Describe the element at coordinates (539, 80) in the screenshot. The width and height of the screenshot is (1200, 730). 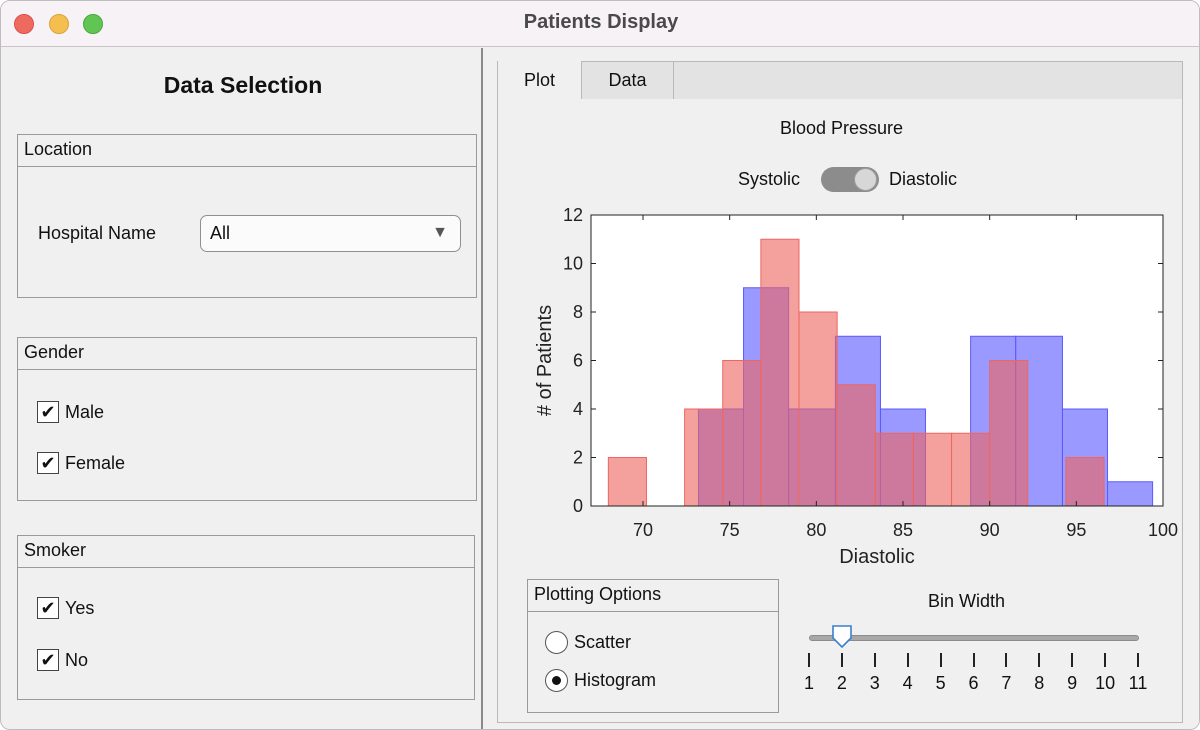
I see `tab-plot: Plot` at that location.